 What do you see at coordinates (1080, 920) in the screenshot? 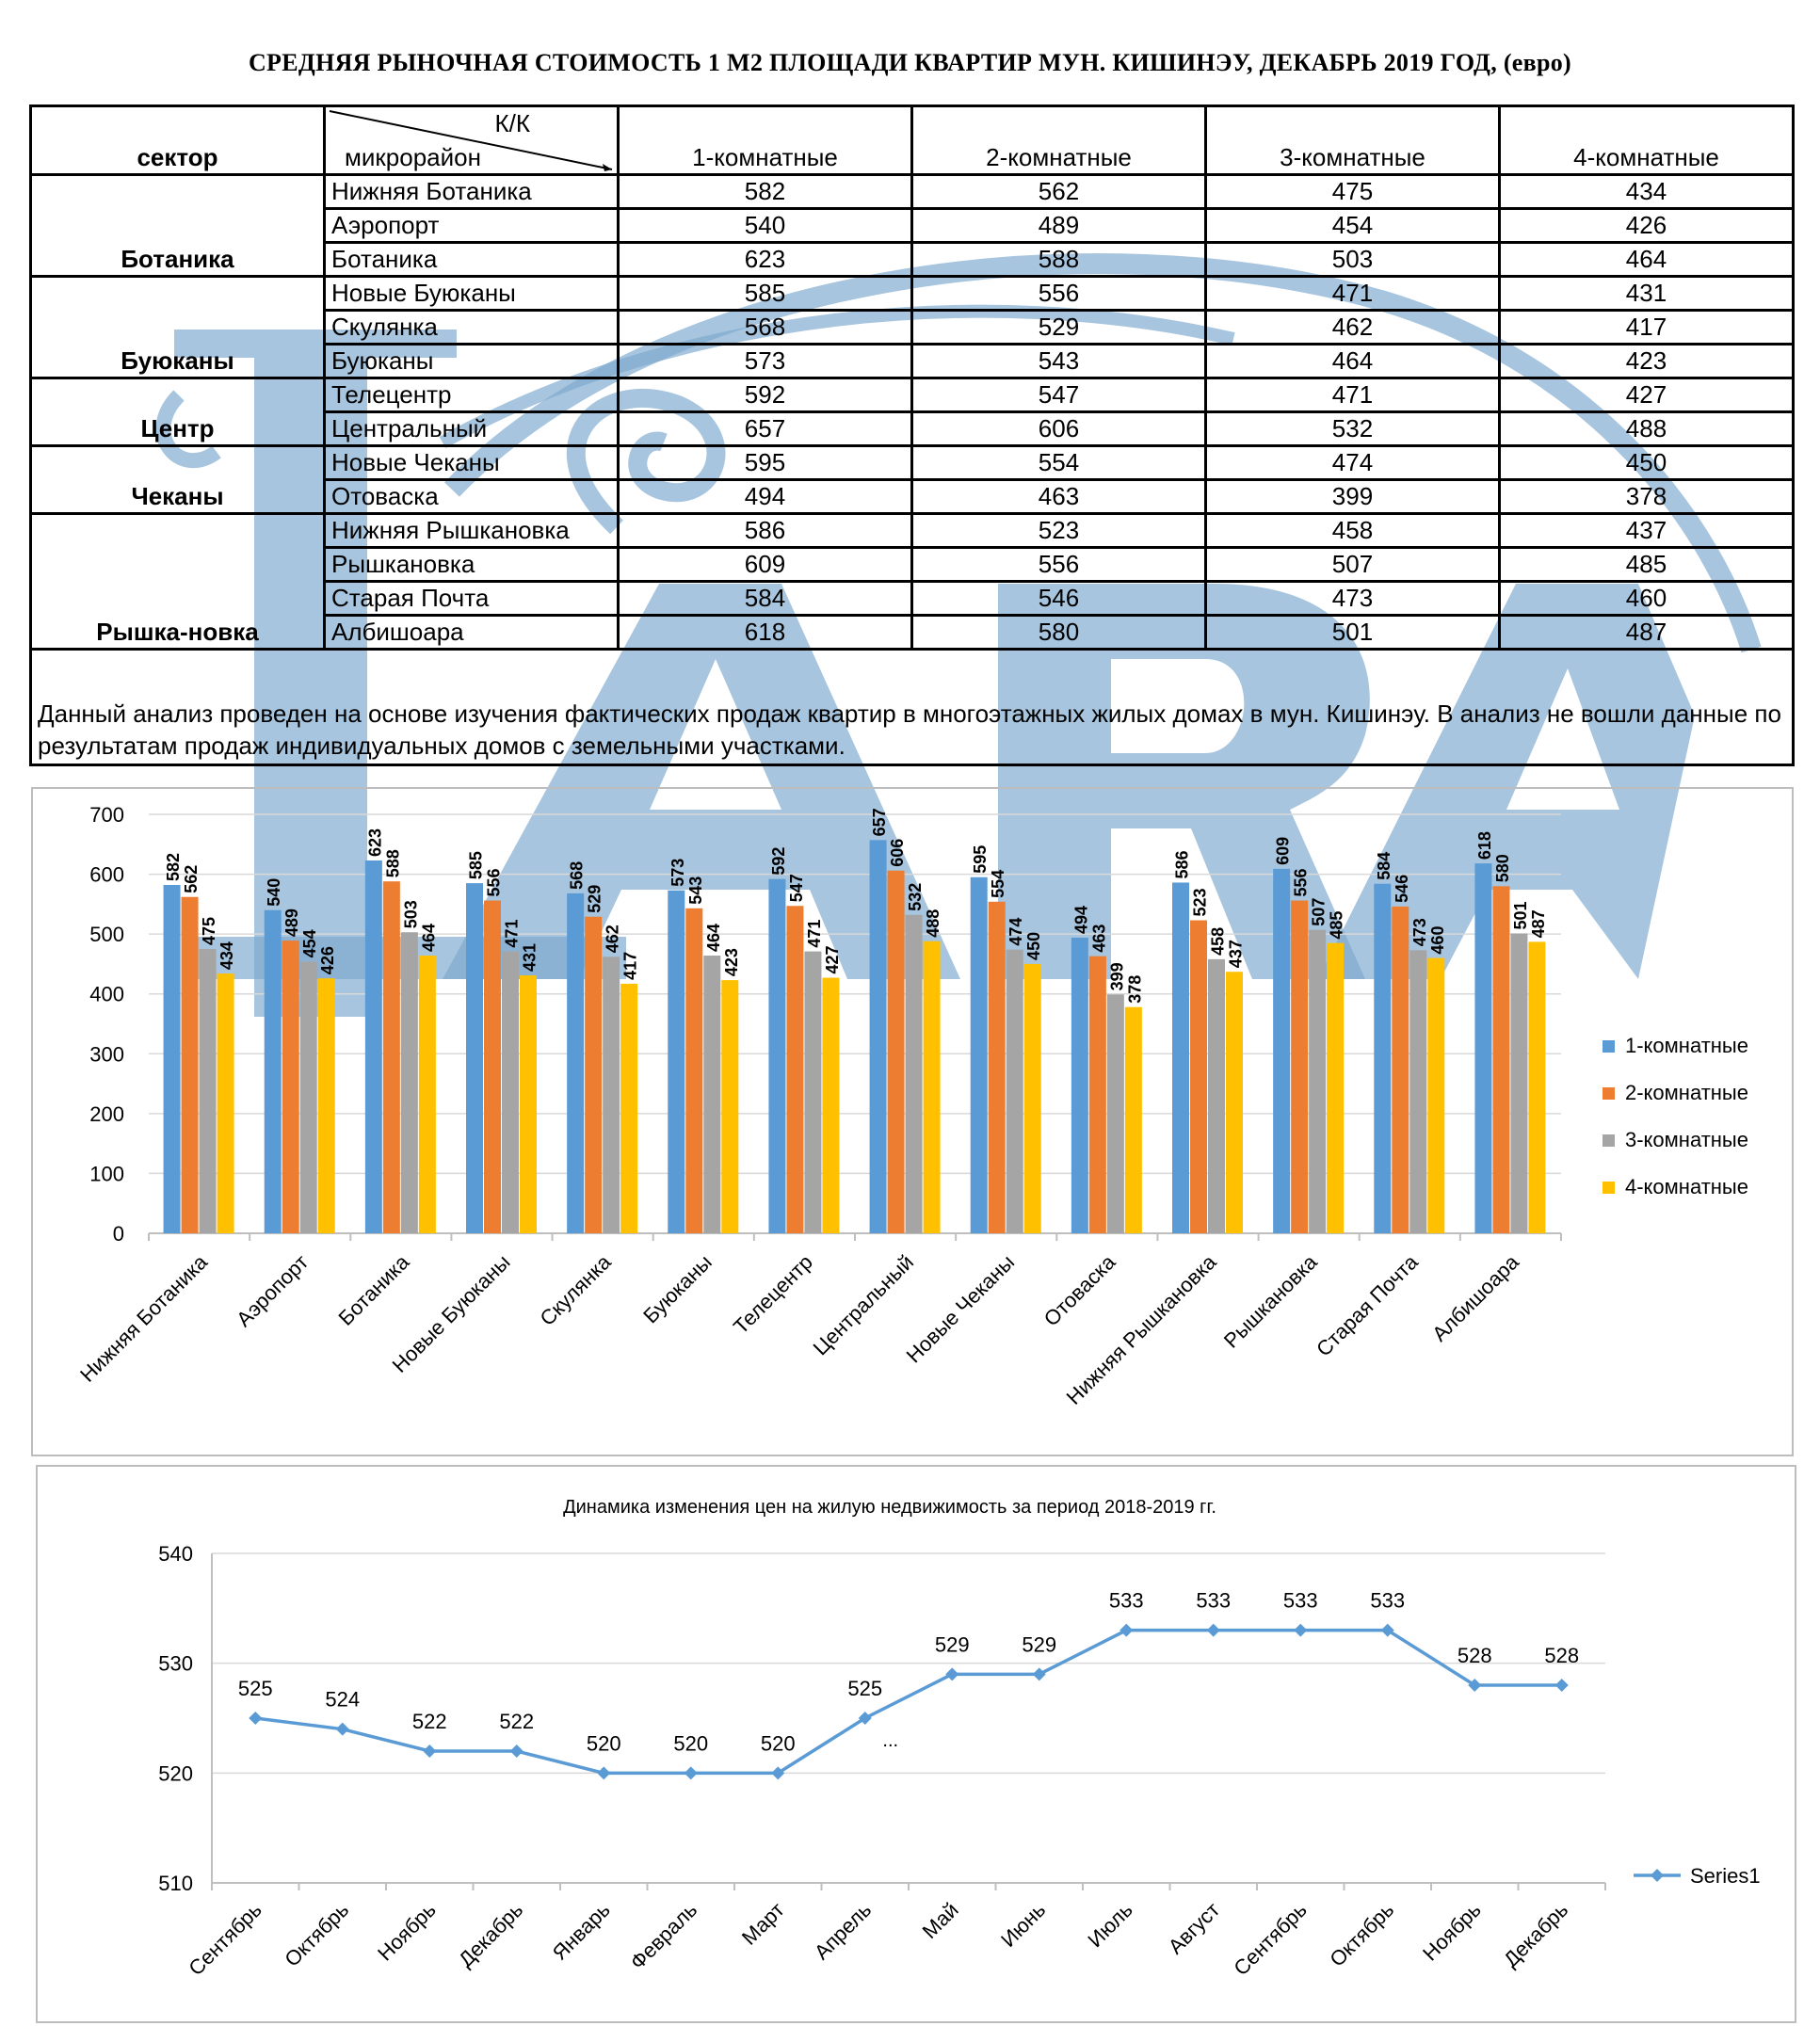
I see `bar-data-label: 494` at bounding box center [1080, 920].